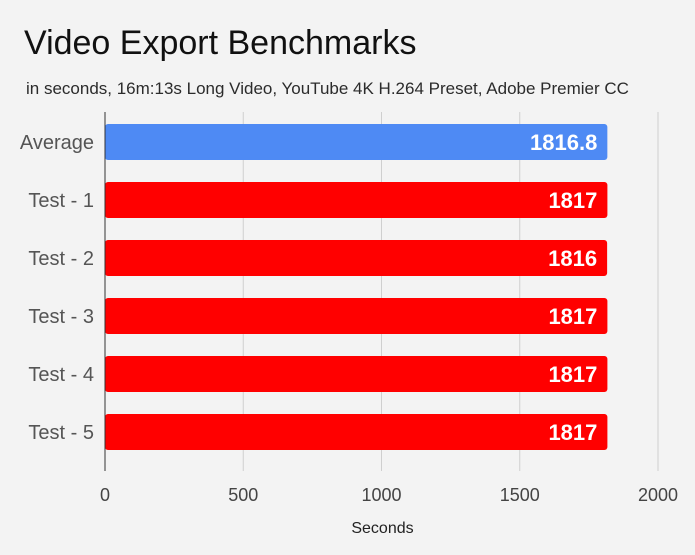 The height and width of the screenshot is (555, 695). Describe the element at coordinates (382, 528) in the screenshot. I see `x-axis-title: Seconds` at that location.